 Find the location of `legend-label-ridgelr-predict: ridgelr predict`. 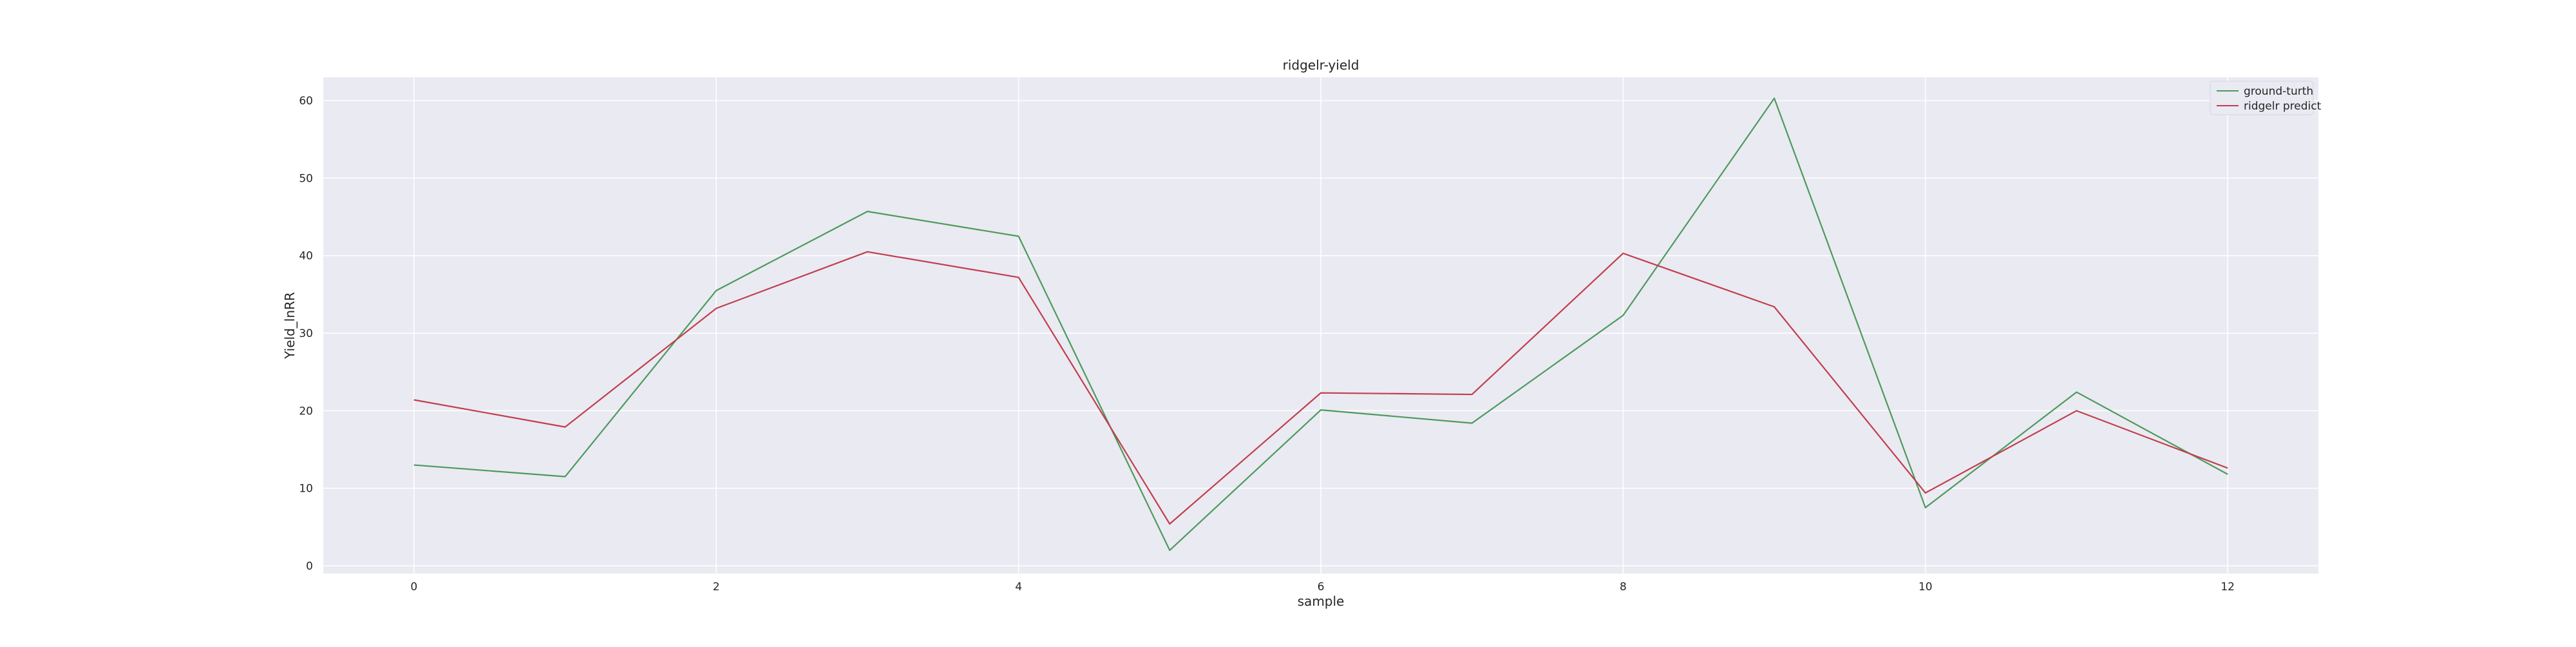

legend-label-ridgelr-predict: ridgelr predict is located at coordinates (2283, 106).